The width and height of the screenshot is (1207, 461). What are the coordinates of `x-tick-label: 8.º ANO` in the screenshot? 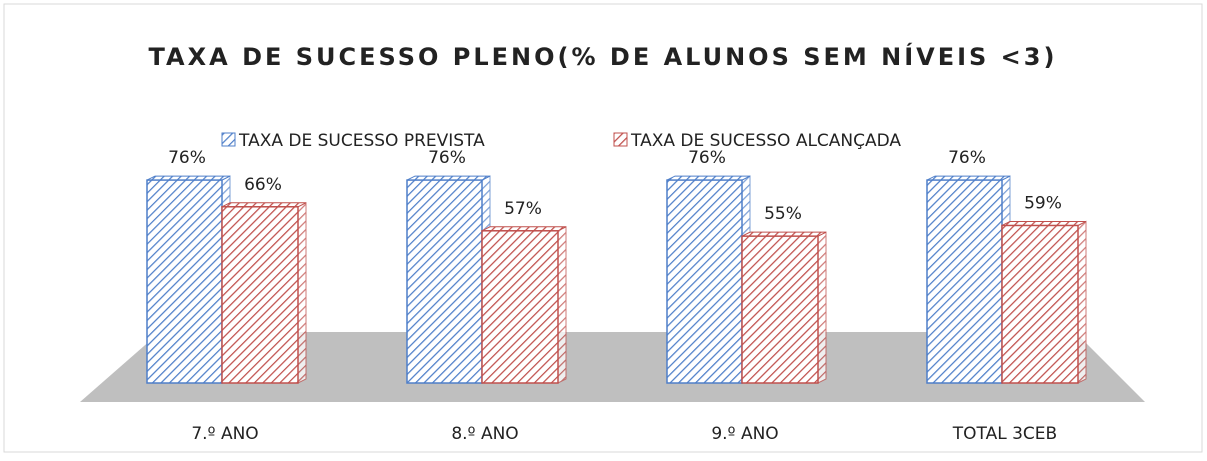 It's located at (484, 434).